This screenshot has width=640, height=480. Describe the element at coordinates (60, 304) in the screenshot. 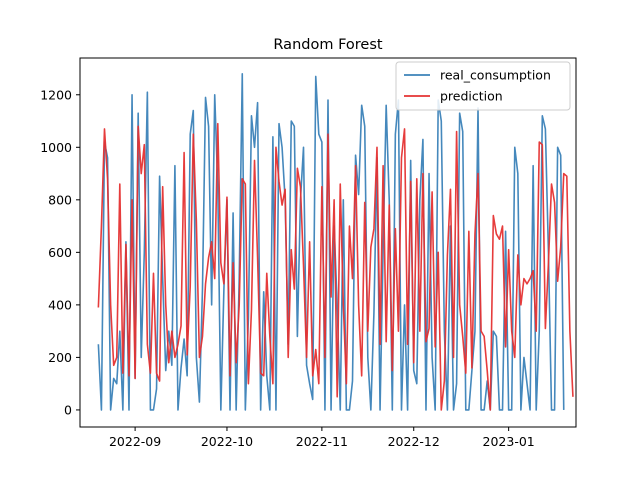

I see `y-tick-label: 400` at that location.